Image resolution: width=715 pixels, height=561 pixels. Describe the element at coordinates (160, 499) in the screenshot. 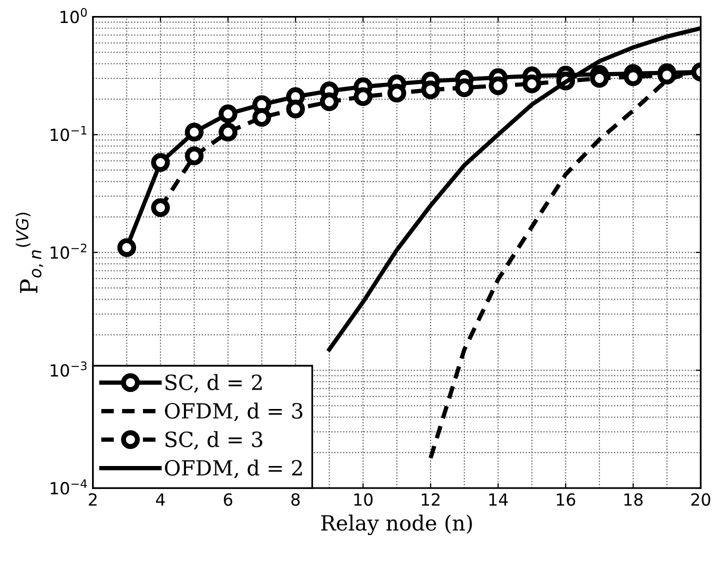

I see `x-tick-label: 4` at that location.